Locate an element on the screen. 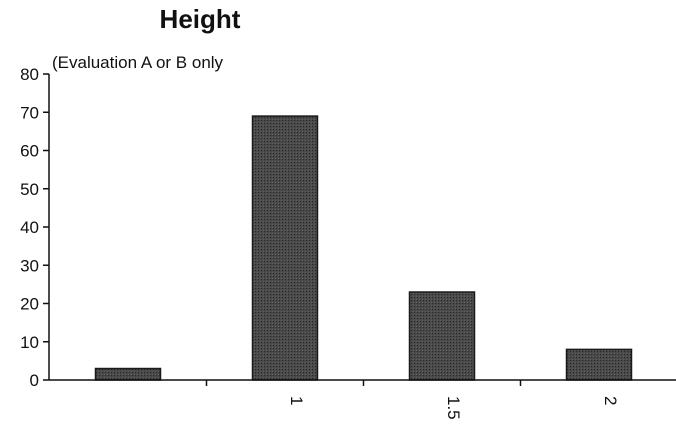 The image size is (676, 431). chart-title: Height is located at coordinates (200, 19).